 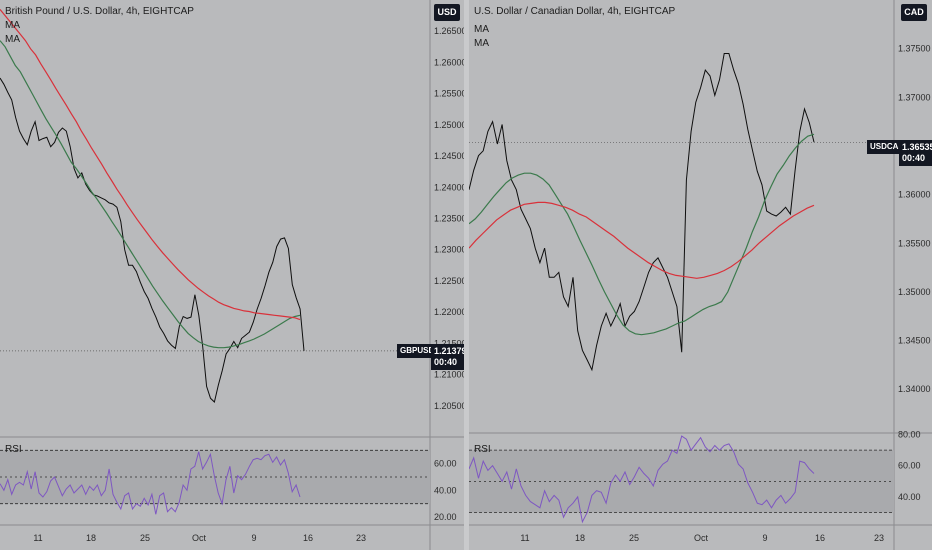 I want to click on price-tick-label: 1.22500, so click(x=449, y=281).